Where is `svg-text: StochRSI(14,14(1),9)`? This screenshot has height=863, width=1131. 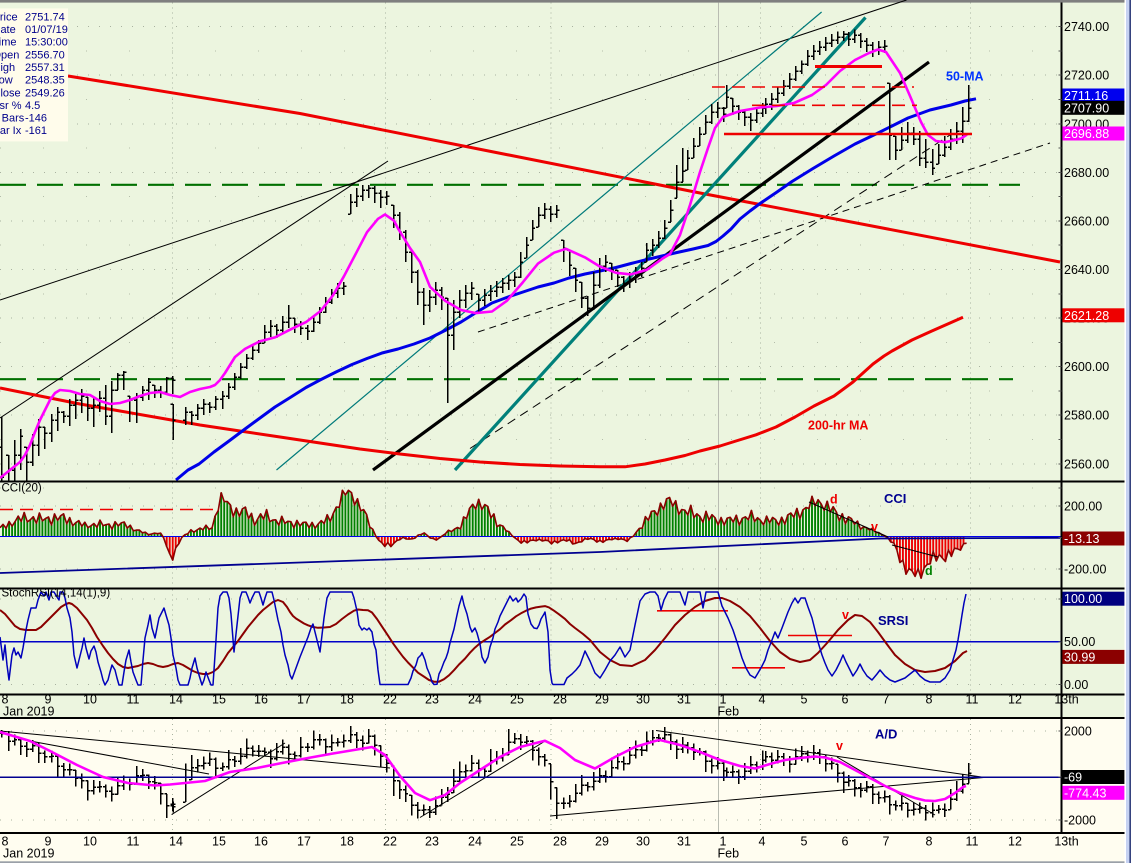 svg-text: StochRSI(14,14(1),9) is located at coordinates (56, 594).